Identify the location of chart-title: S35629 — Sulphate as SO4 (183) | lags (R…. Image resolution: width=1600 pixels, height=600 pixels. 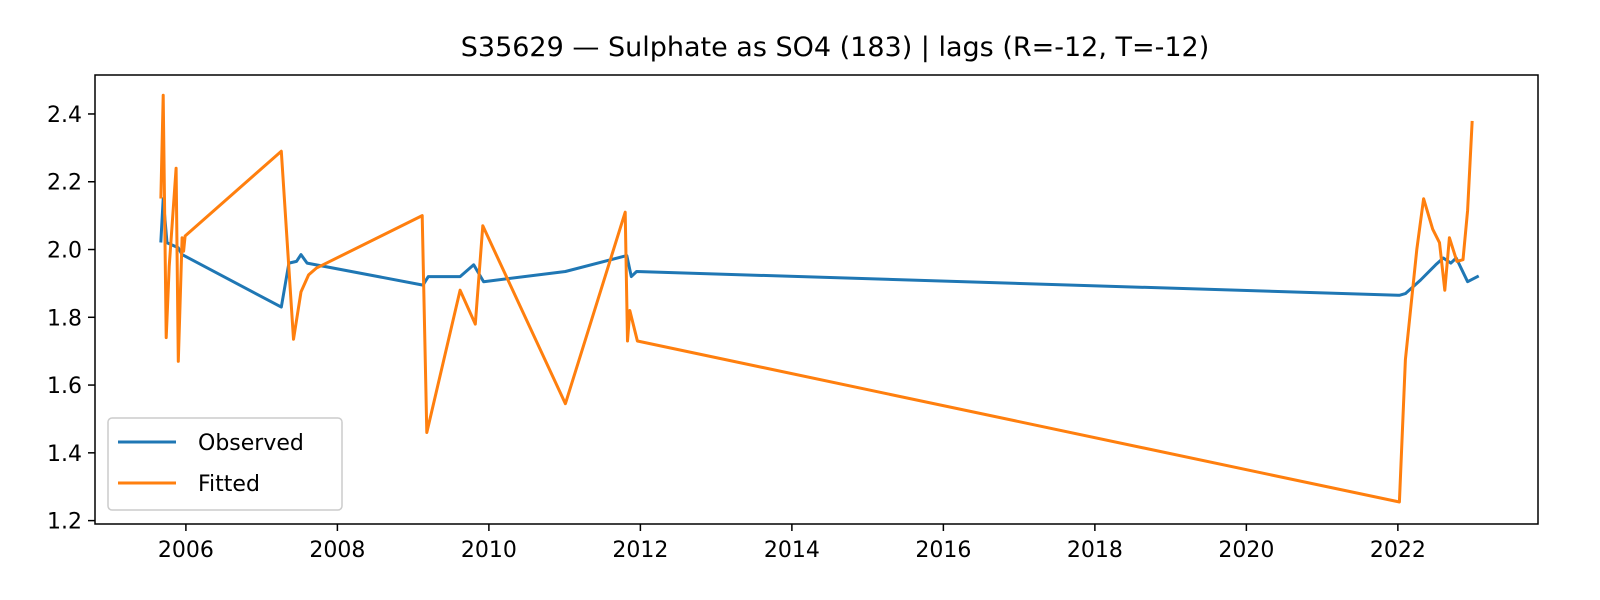
(835, 47).